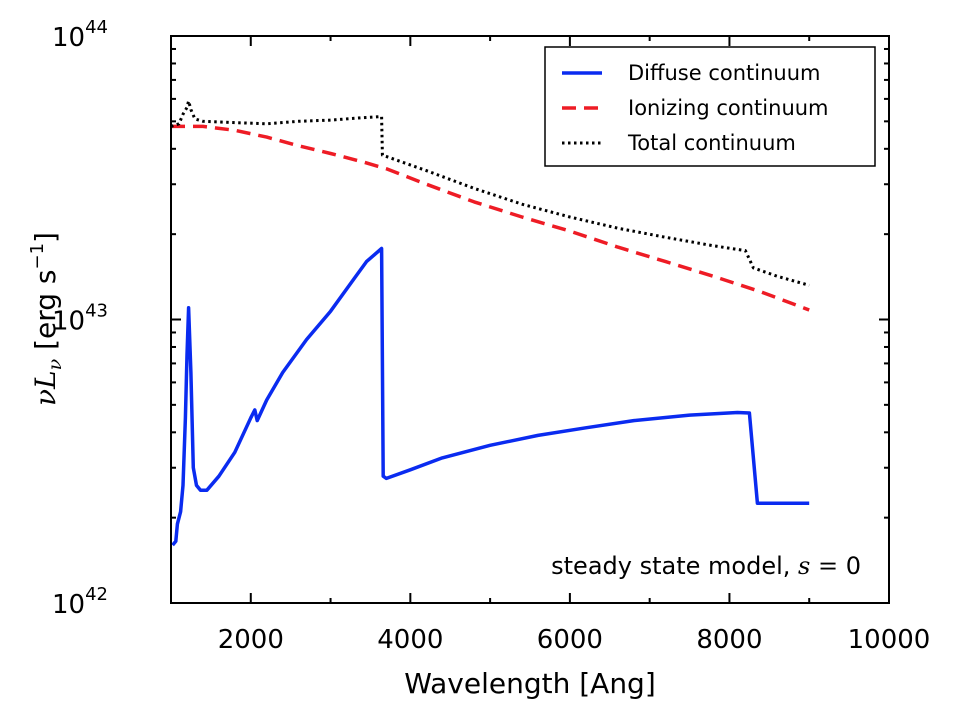  I want to click on x-tick-labels: 2000 4000 6000 8000 10000, so click(574, 640).